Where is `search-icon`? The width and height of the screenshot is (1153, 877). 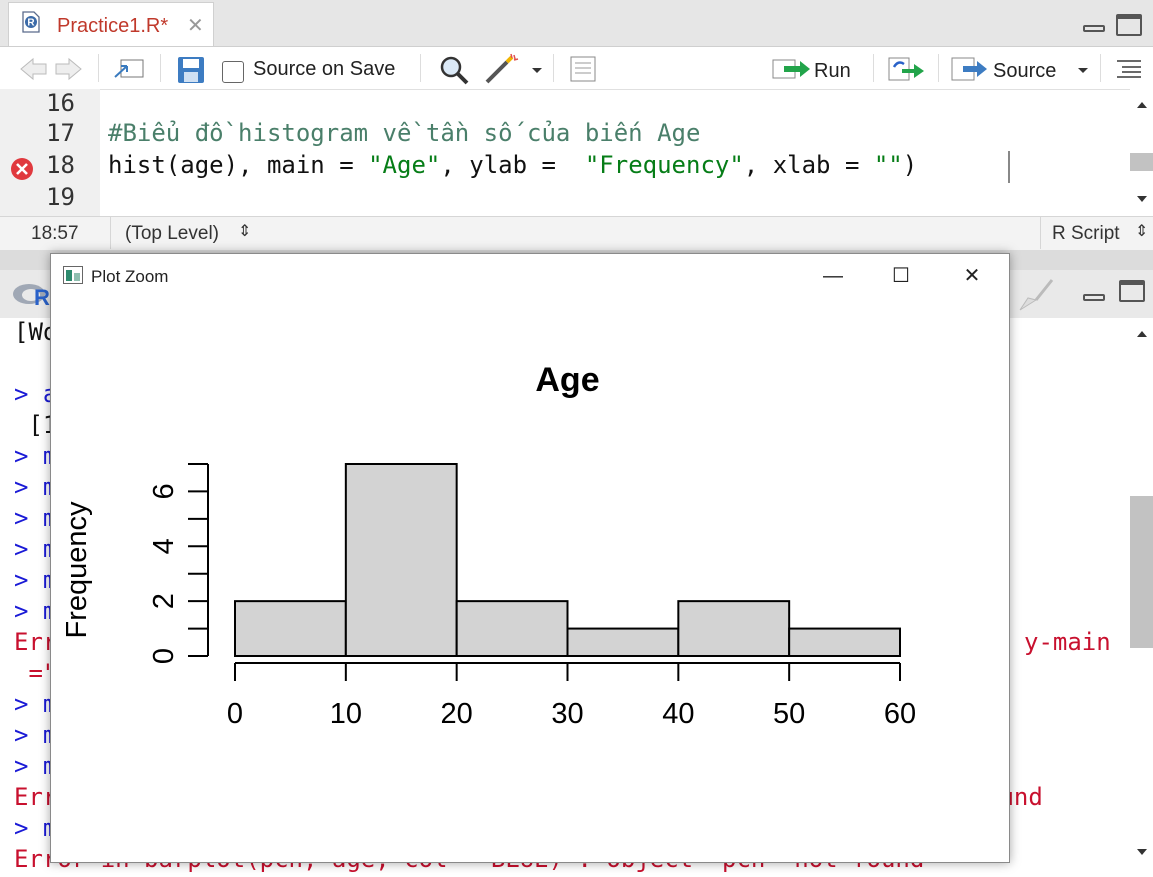 search-icon is located at coordinates (454, 70).